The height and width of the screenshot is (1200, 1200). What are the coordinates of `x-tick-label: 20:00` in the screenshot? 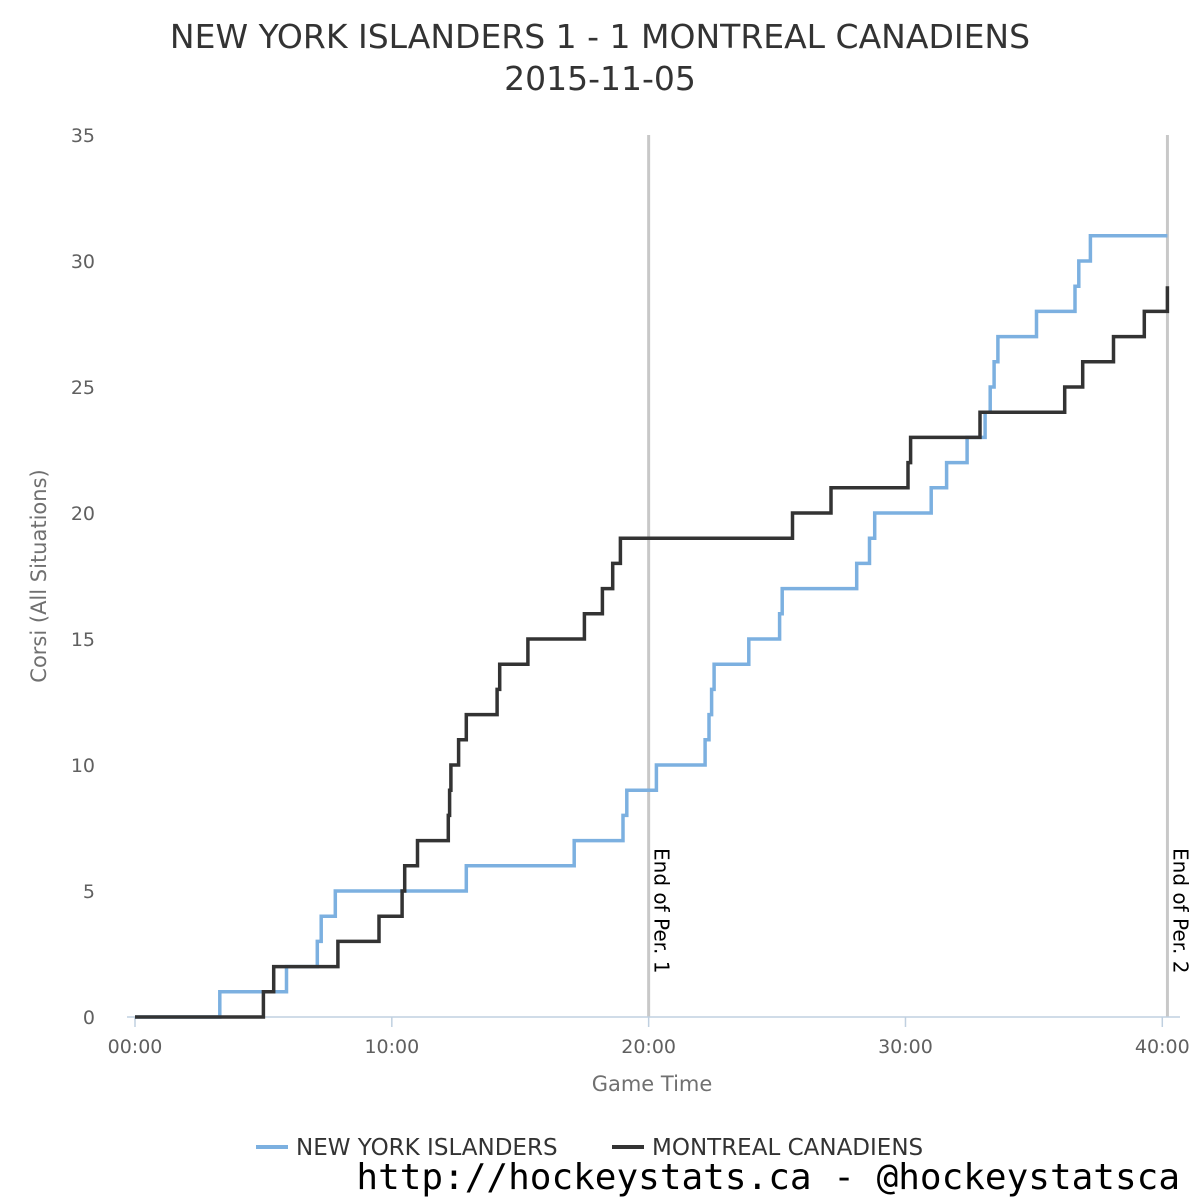 It's located at (648, 1047).